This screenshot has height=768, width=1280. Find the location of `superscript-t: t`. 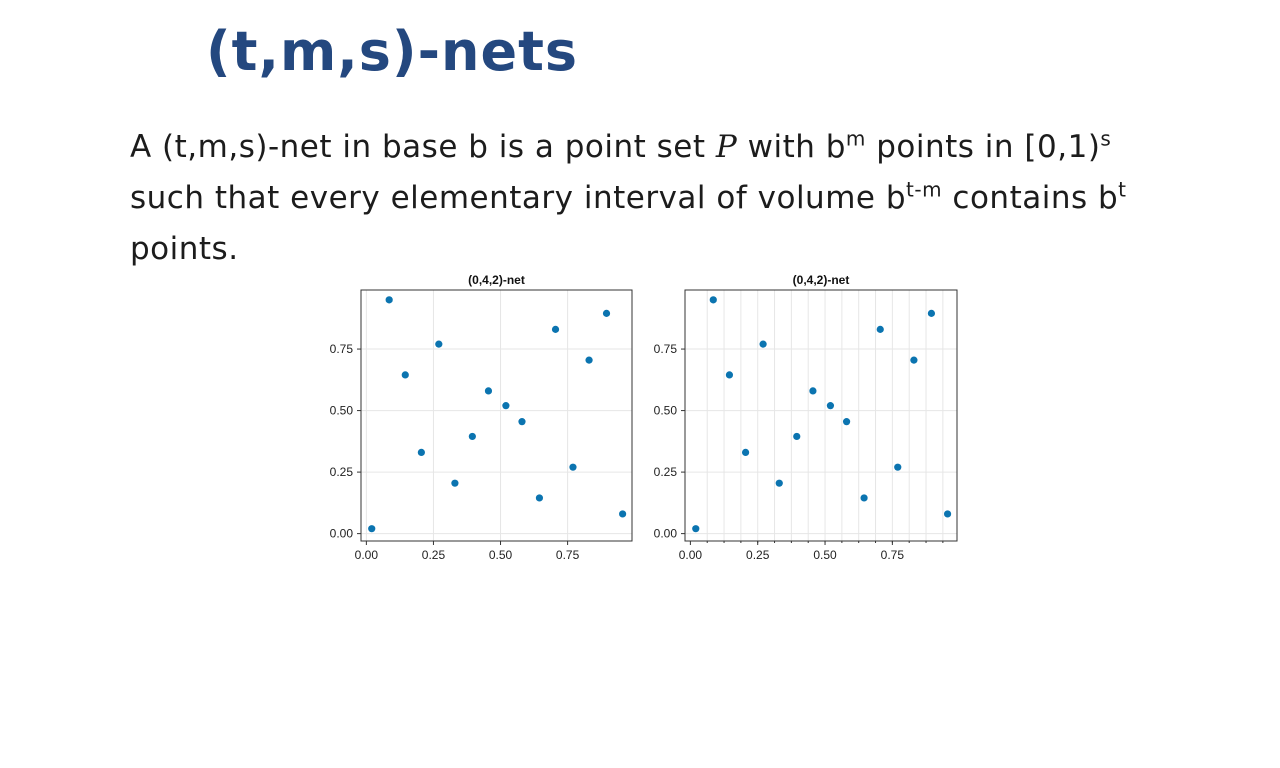

superscript-t: t is located at coordinates (1122, 189).